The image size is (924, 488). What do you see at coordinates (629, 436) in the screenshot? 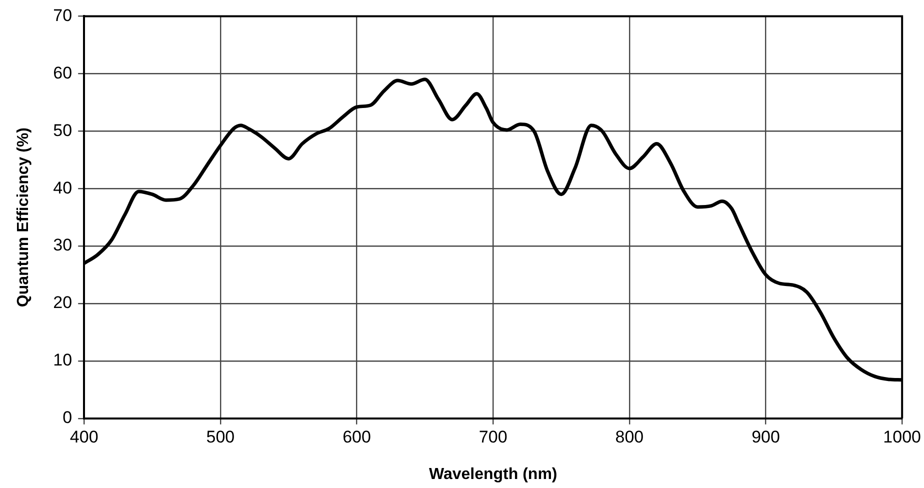
I see `x-tick-label: 800` at bounding box center [629, 436].